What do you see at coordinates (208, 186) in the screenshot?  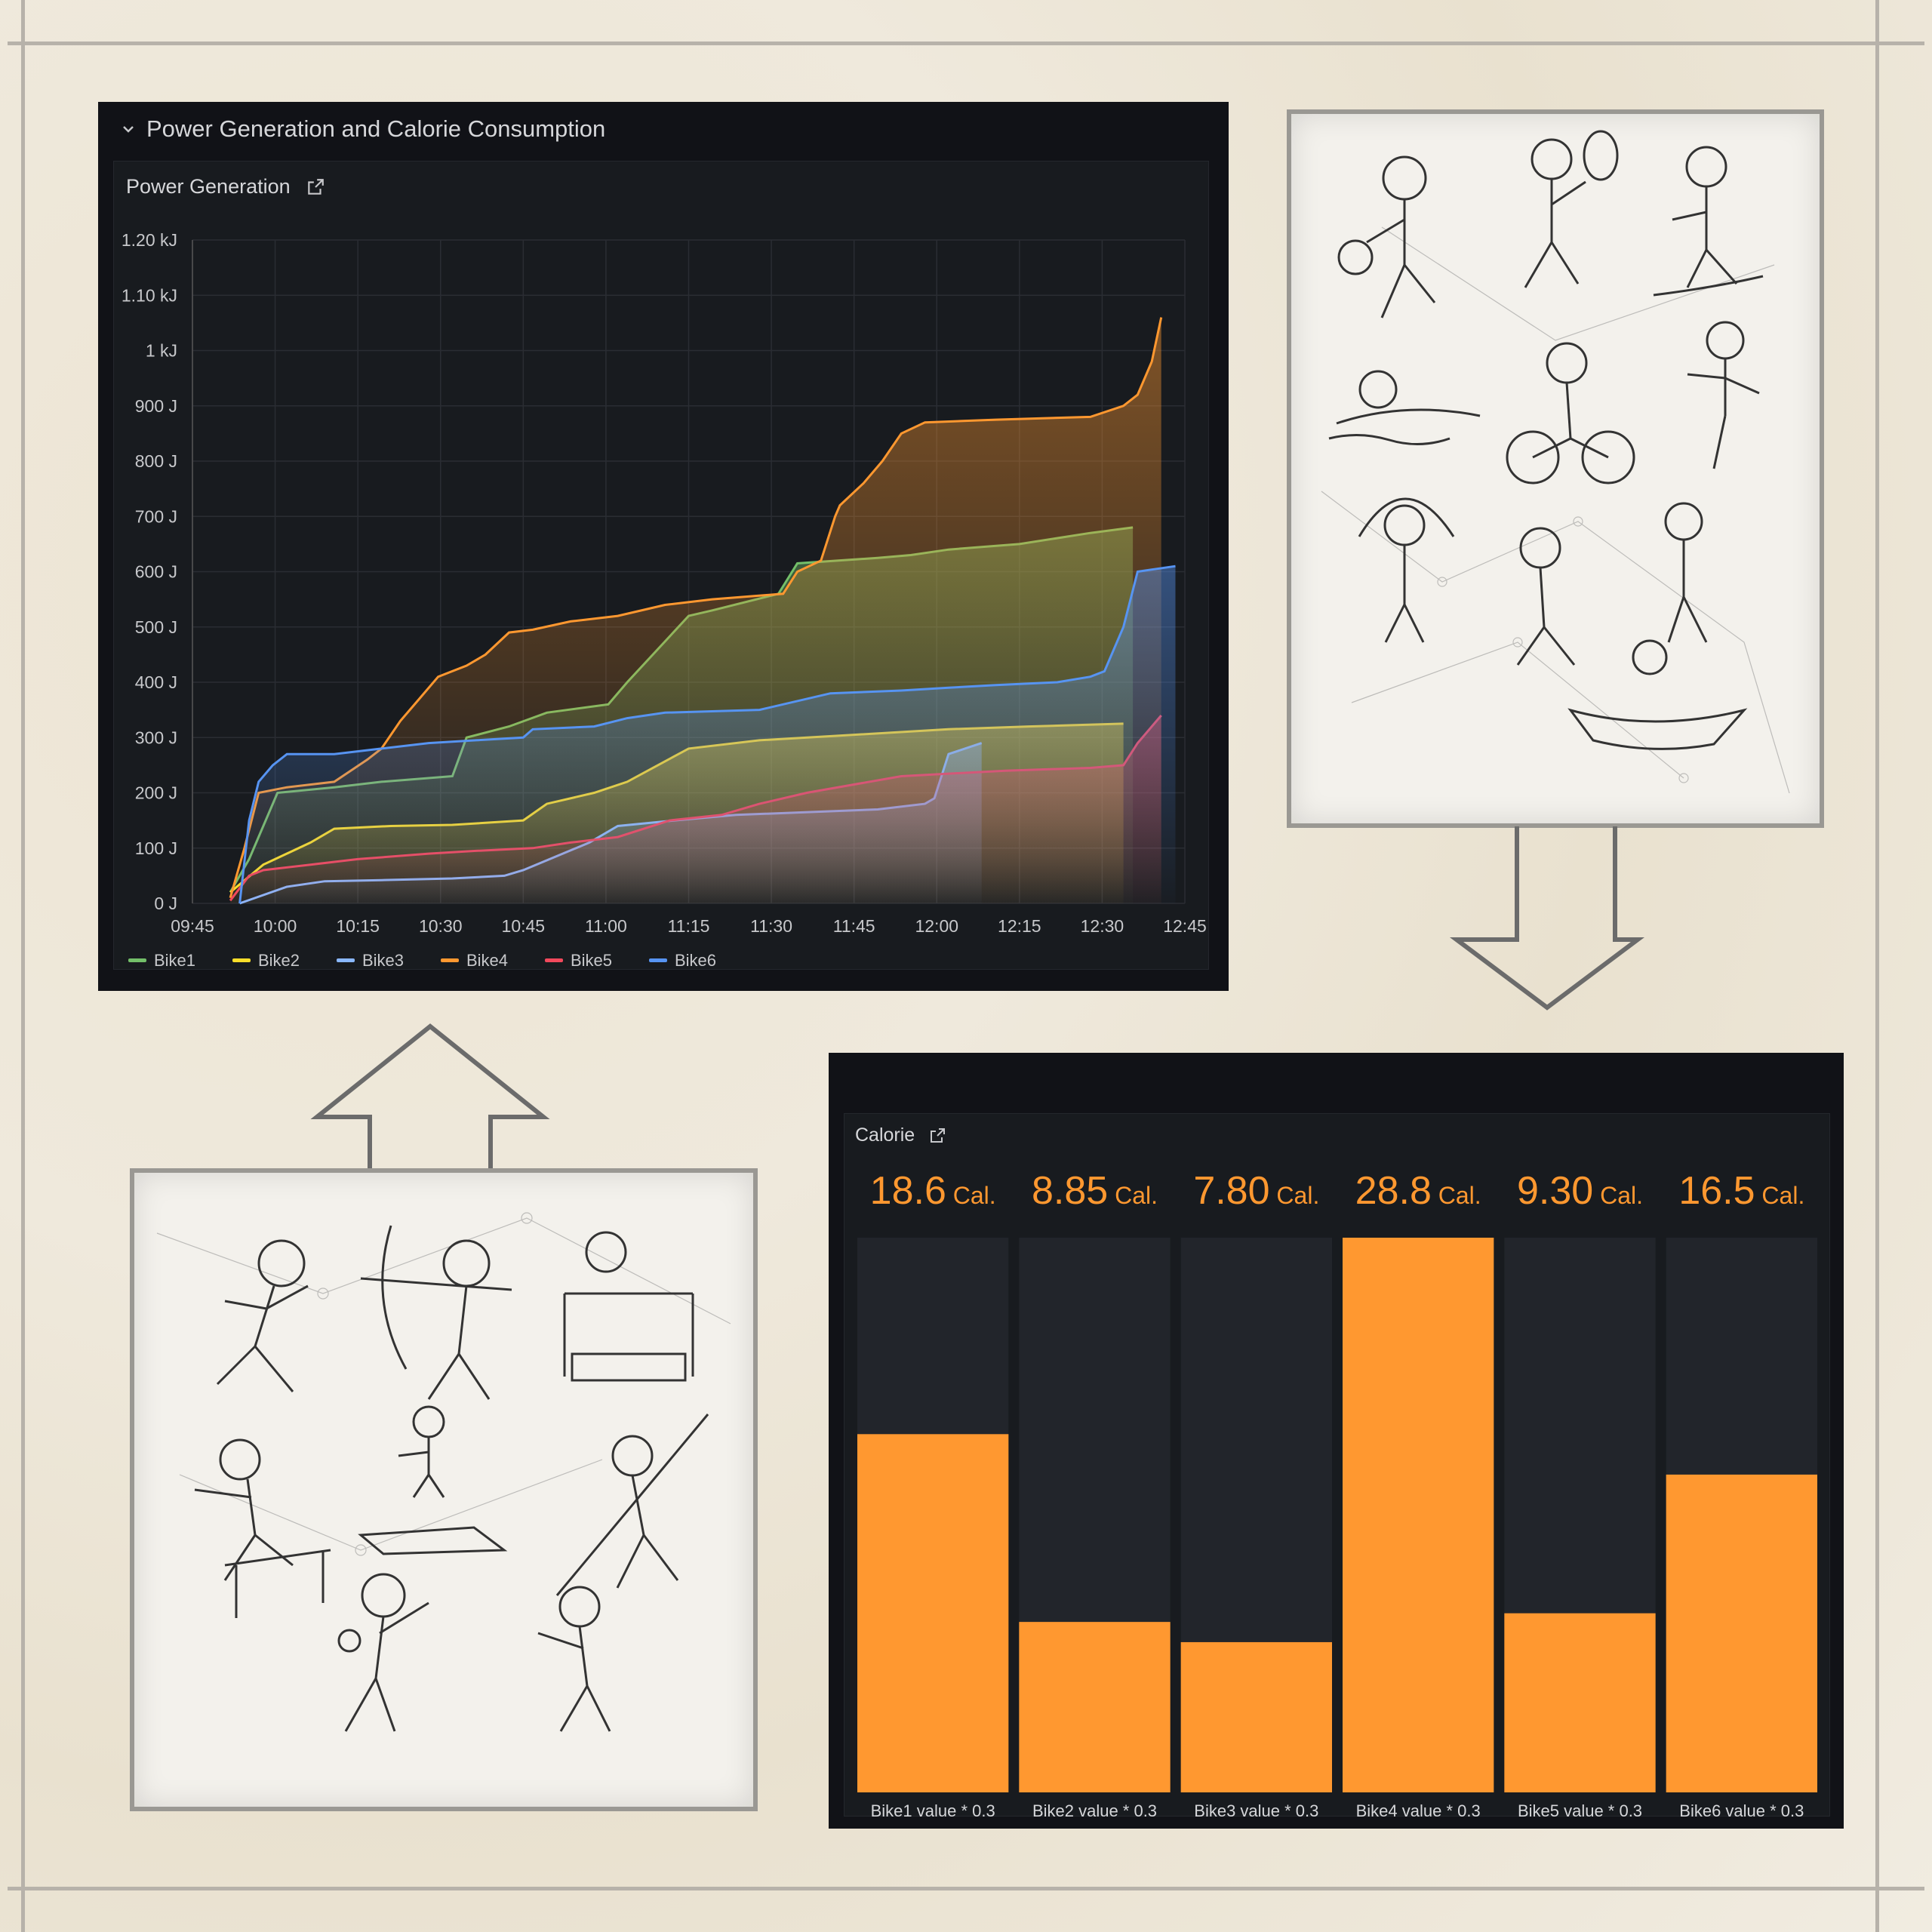 I see `panel-title: Power Generation` at bounding box center [208, 186].